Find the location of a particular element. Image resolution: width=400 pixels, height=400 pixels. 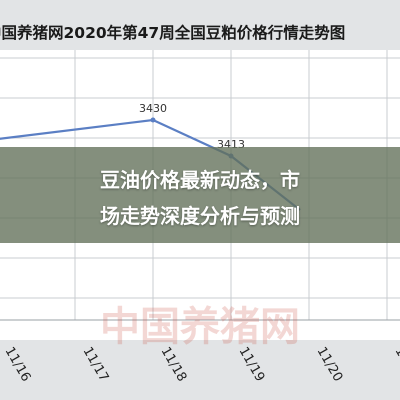

watermark-text: 中国养猪网 is located at coordinates (200, 327).